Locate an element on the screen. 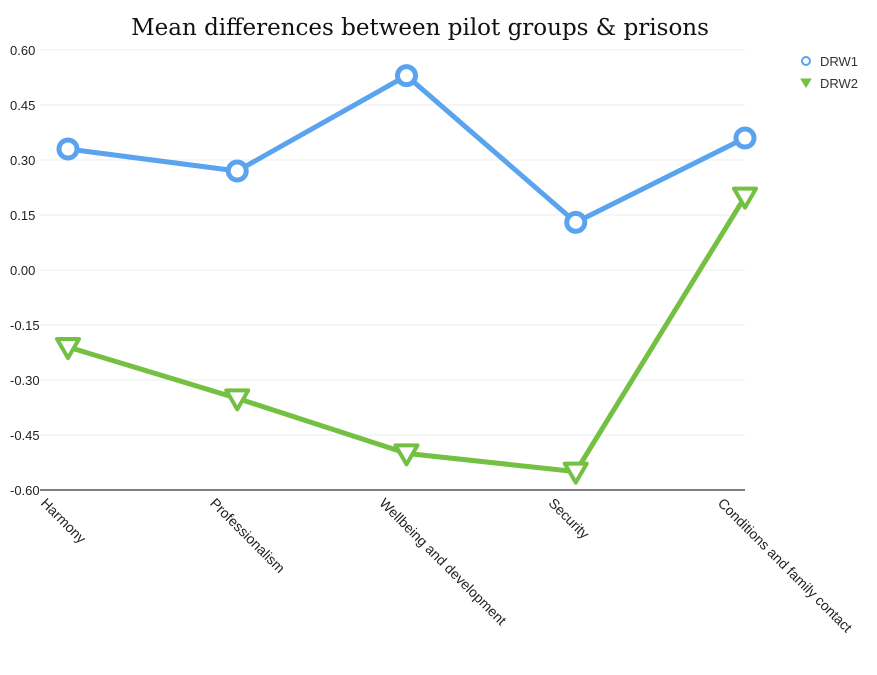  y-tick-label: 0.00 is located at coordinates (22, 270).